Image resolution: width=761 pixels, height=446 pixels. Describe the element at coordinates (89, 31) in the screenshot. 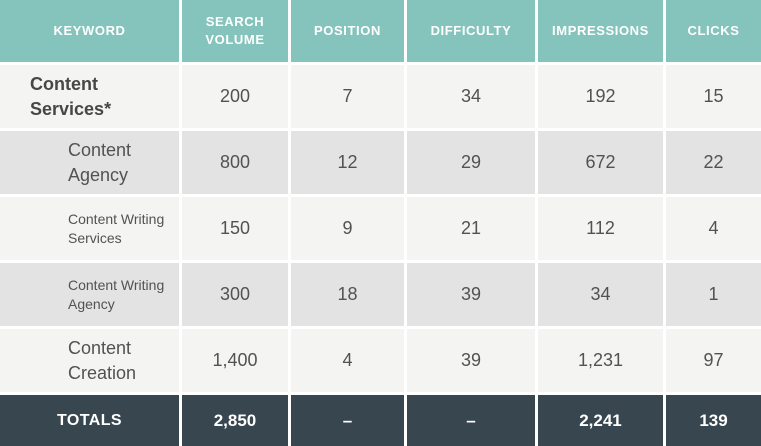

I see `column-header-keyword: KEYWORD` at that location.